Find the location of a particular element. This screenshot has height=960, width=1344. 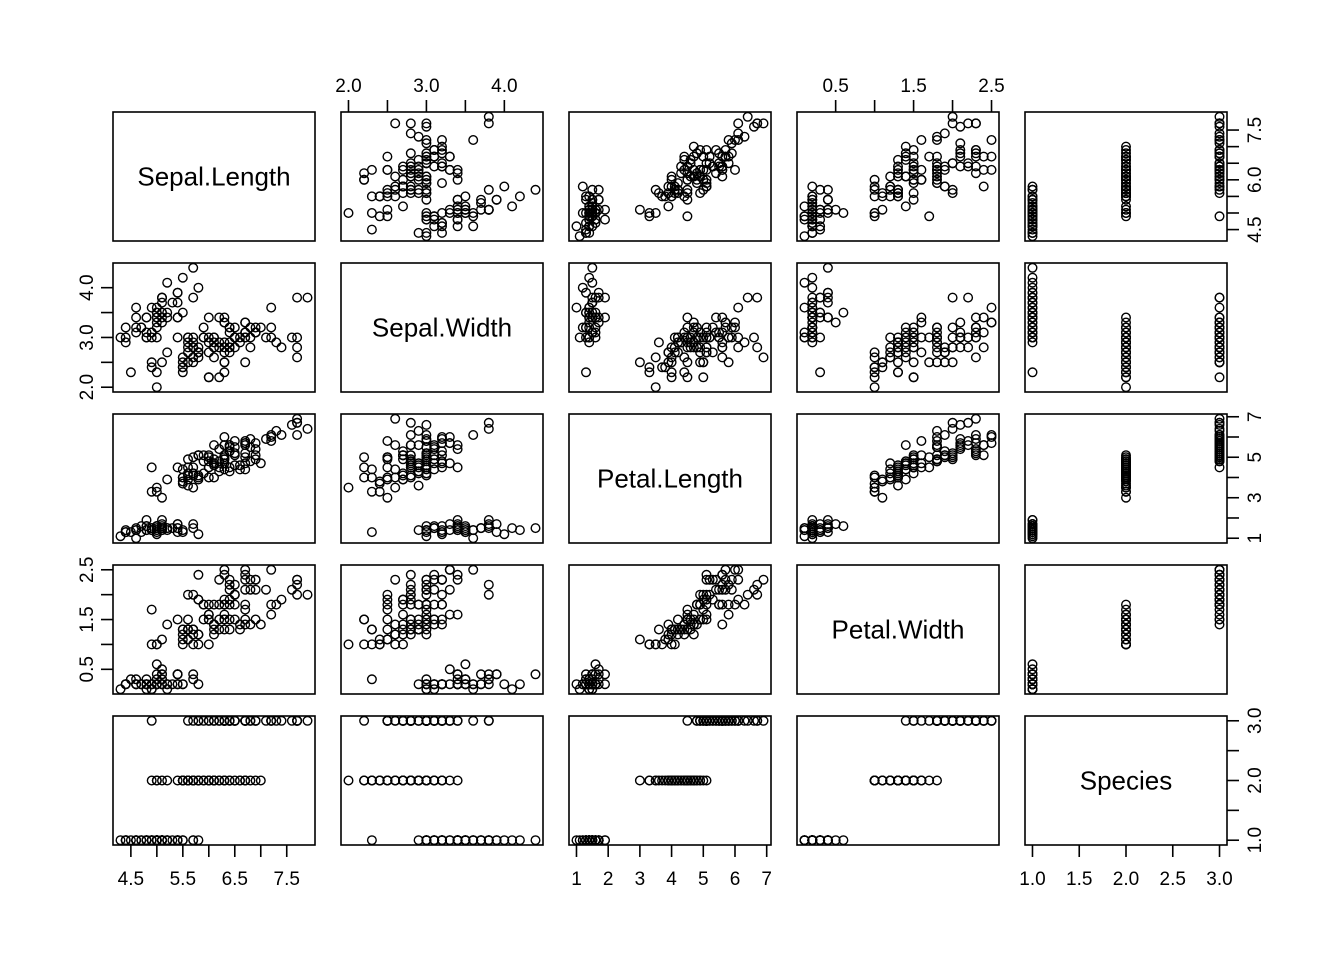

axis-tick-label: 2.5 is located at coordinates (87, 570).